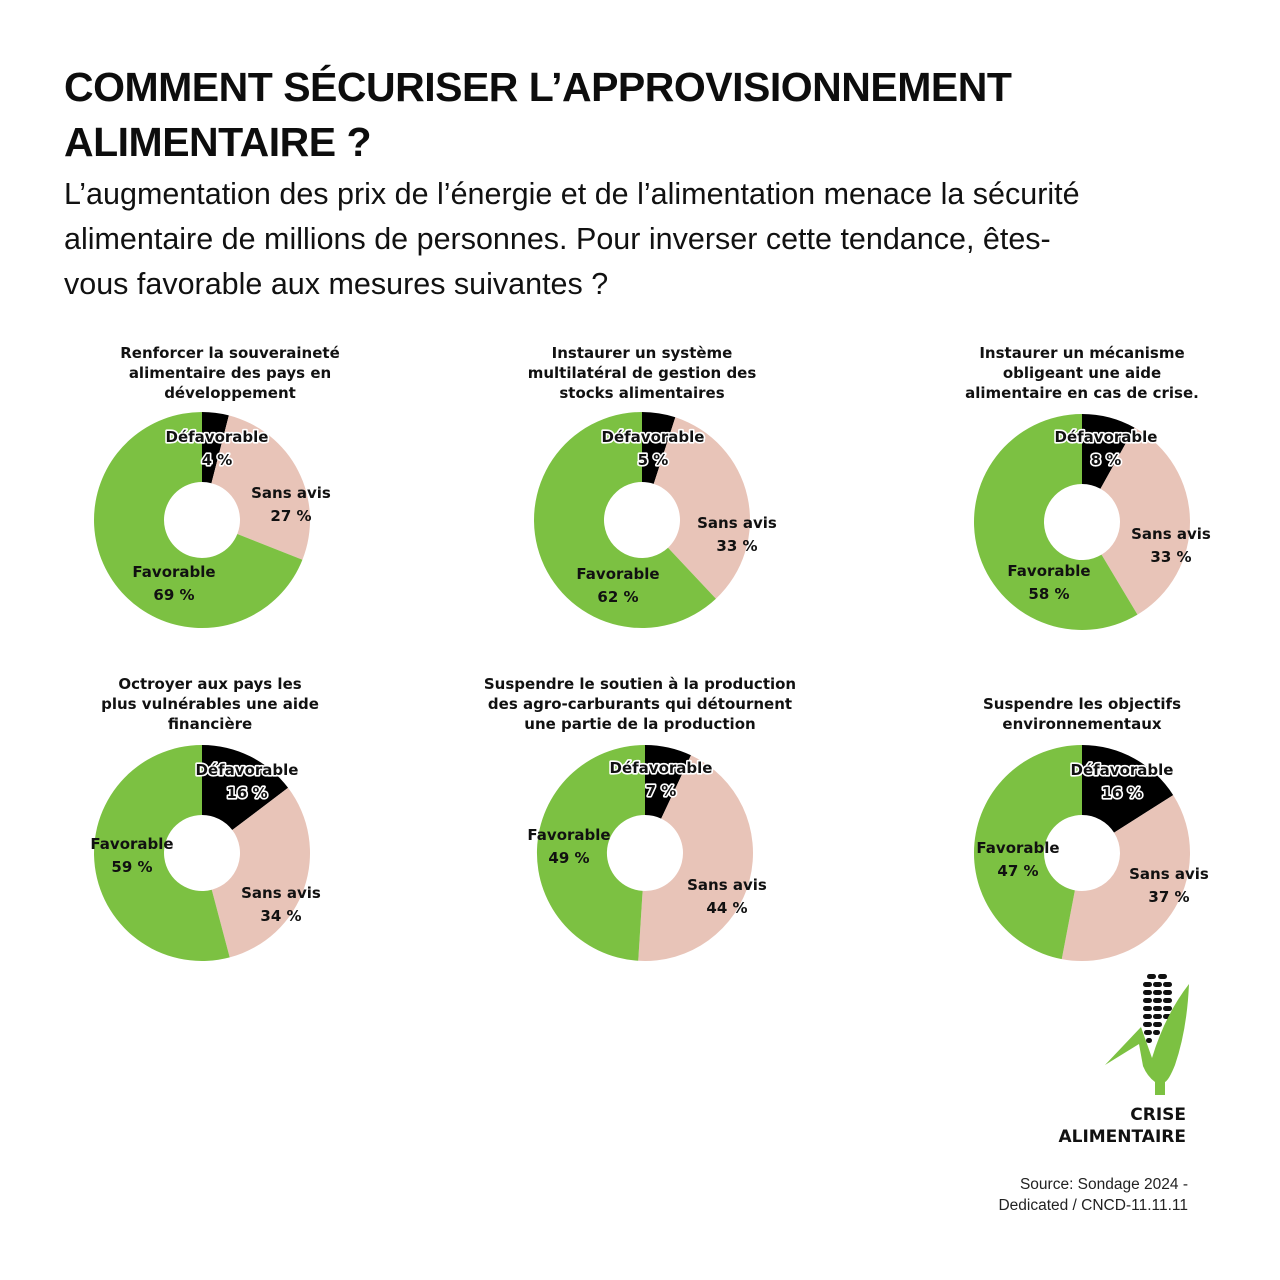  Describe the element at coordinates (1106, 460) in the screenshot. I see `defavorable-value: 8 %` at that location.